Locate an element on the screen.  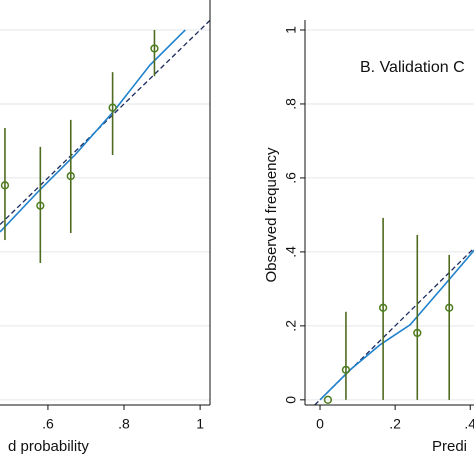
reference-line is located at coordinates (394, 326).